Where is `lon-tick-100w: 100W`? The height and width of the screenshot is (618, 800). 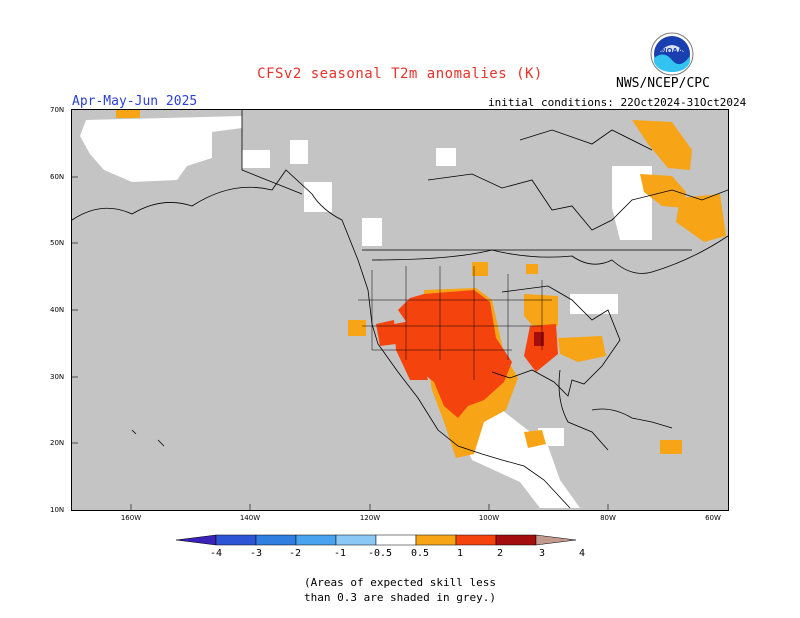
lon-tick-100w: 100W is located at coordinates (489, 518).